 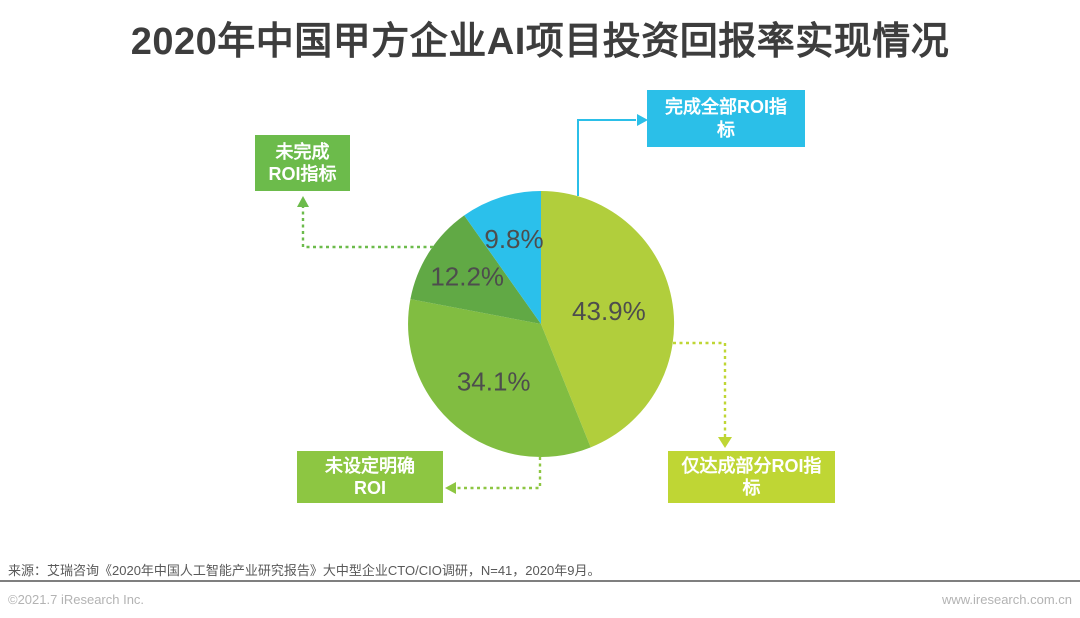 I want to click on footer-divider, so click(x=540, y=581).